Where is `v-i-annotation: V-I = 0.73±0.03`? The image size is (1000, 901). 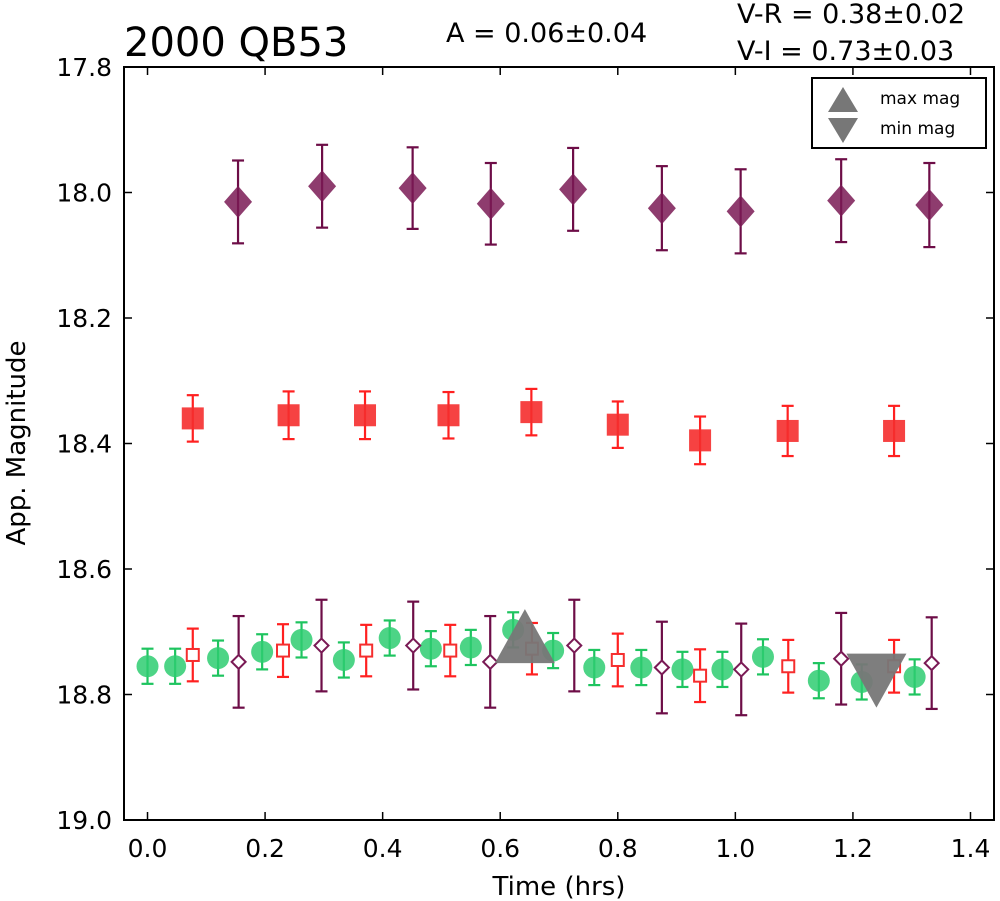
v-i-annotation: V-I = 0.73±0.03 is located at coordinates (845, 51).